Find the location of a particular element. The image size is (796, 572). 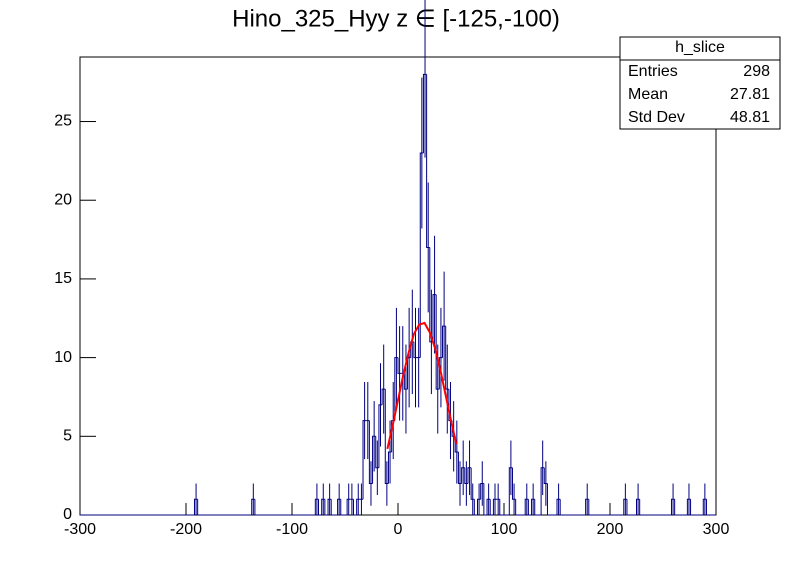

stats-frame is located at coordinates (700, 83).